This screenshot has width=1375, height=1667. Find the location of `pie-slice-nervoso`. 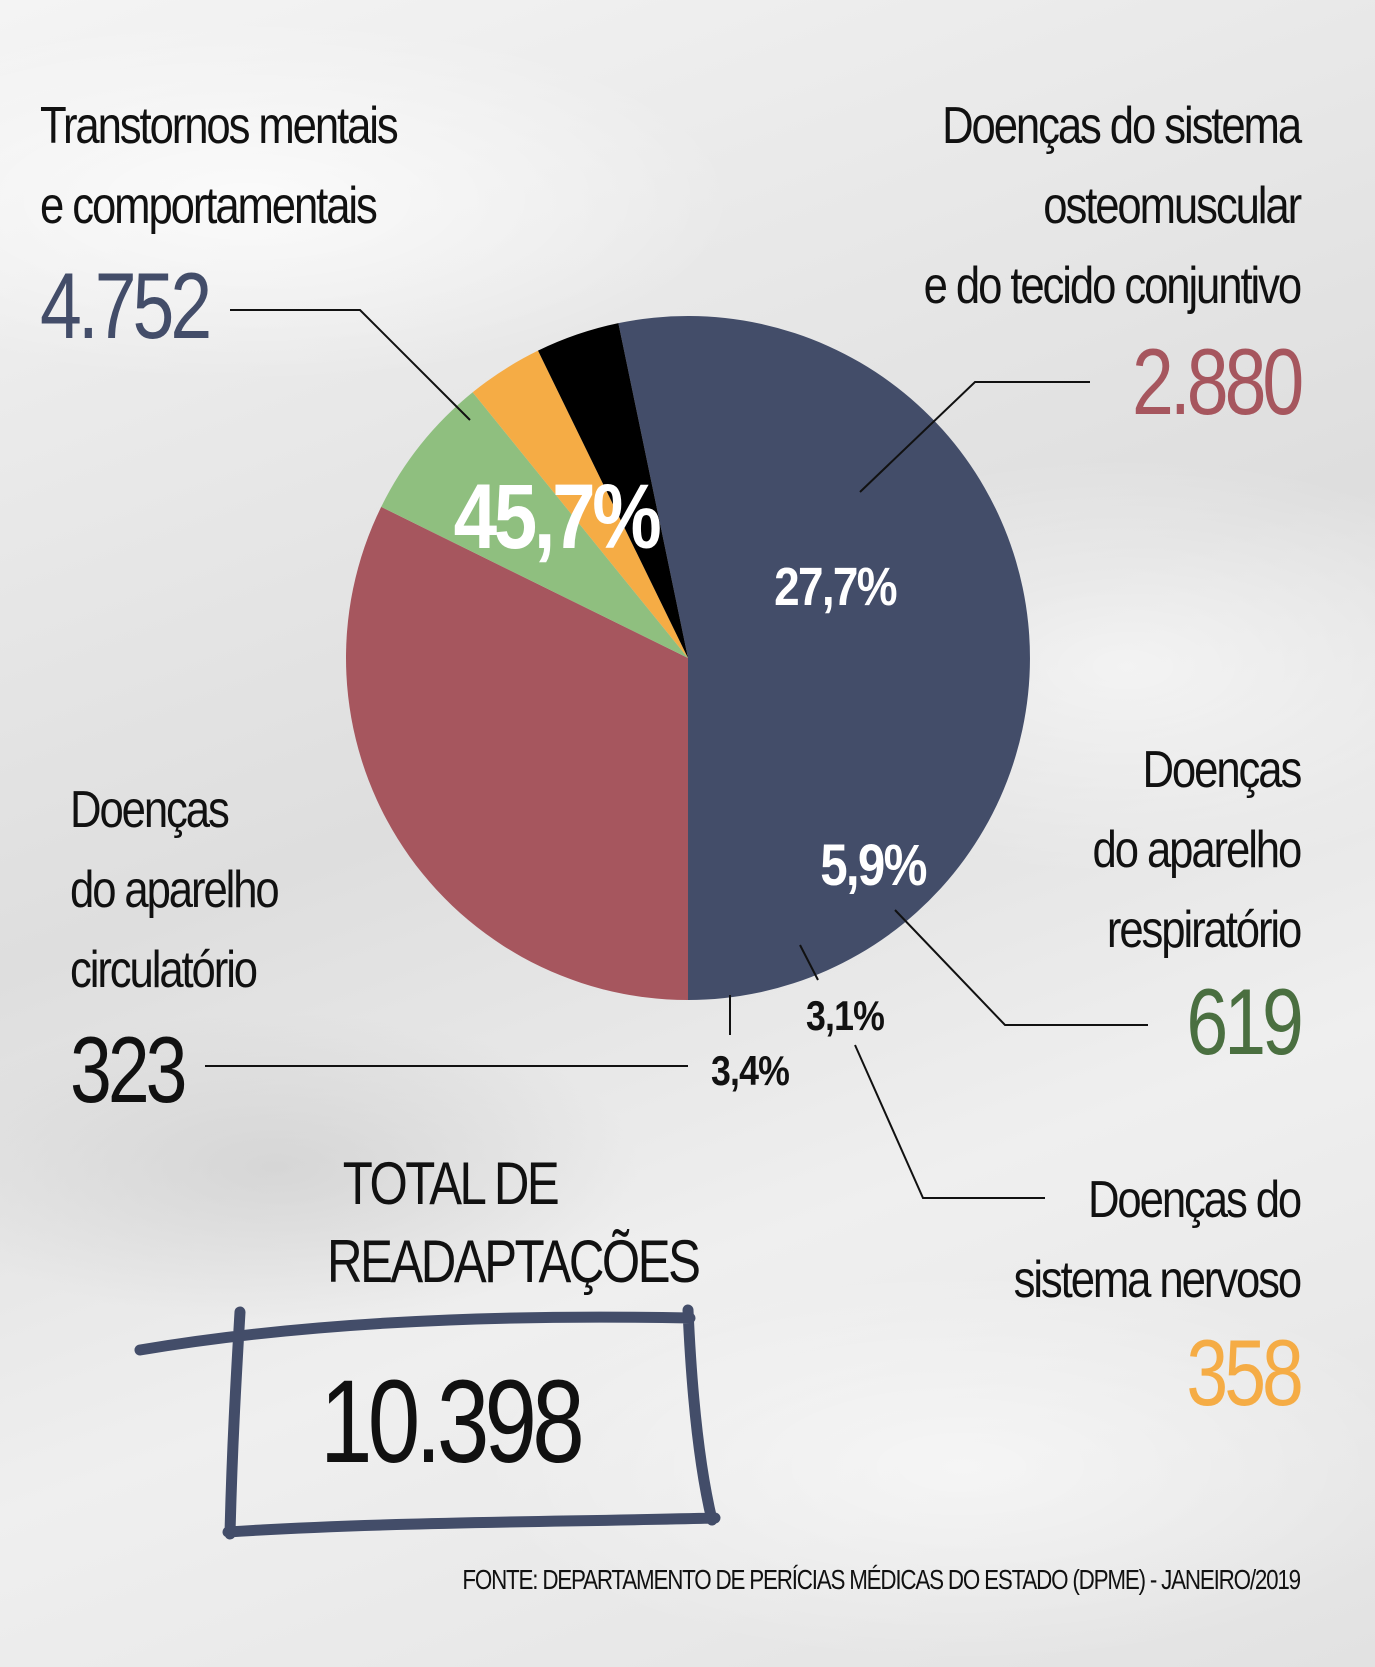

pie-slice-nervoso is located at coordinates (580, 504).